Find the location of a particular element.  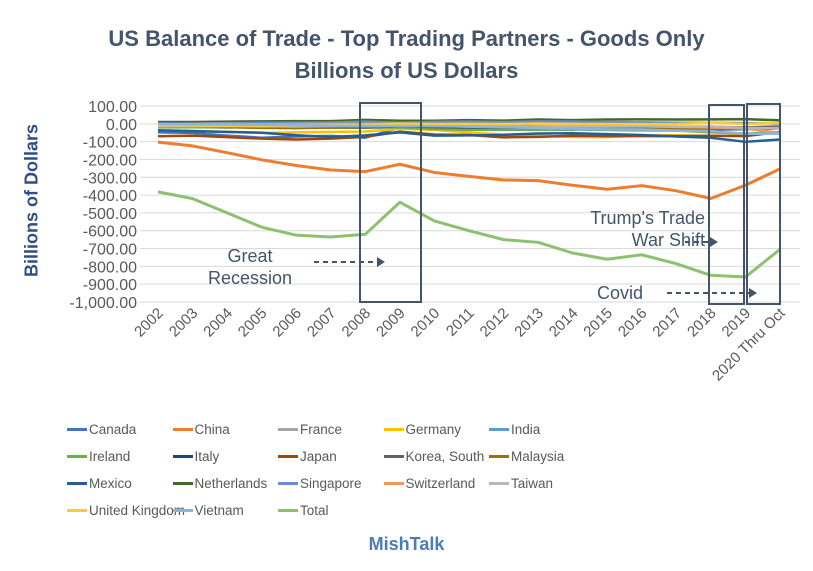

legend-item: Vietnam is located at coordinates (208, 510).